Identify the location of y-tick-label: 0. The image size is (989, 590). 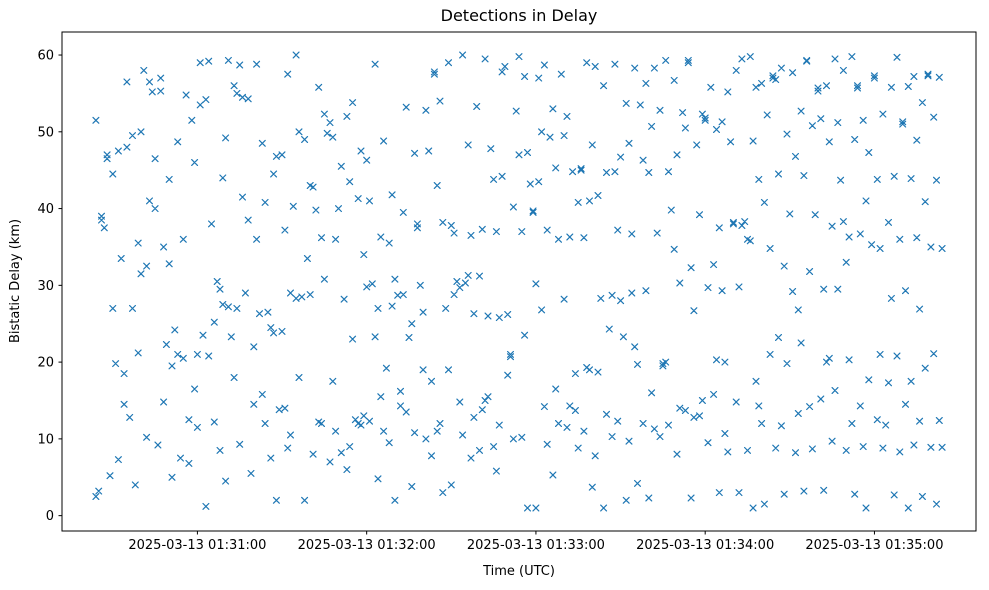
(50, 516).